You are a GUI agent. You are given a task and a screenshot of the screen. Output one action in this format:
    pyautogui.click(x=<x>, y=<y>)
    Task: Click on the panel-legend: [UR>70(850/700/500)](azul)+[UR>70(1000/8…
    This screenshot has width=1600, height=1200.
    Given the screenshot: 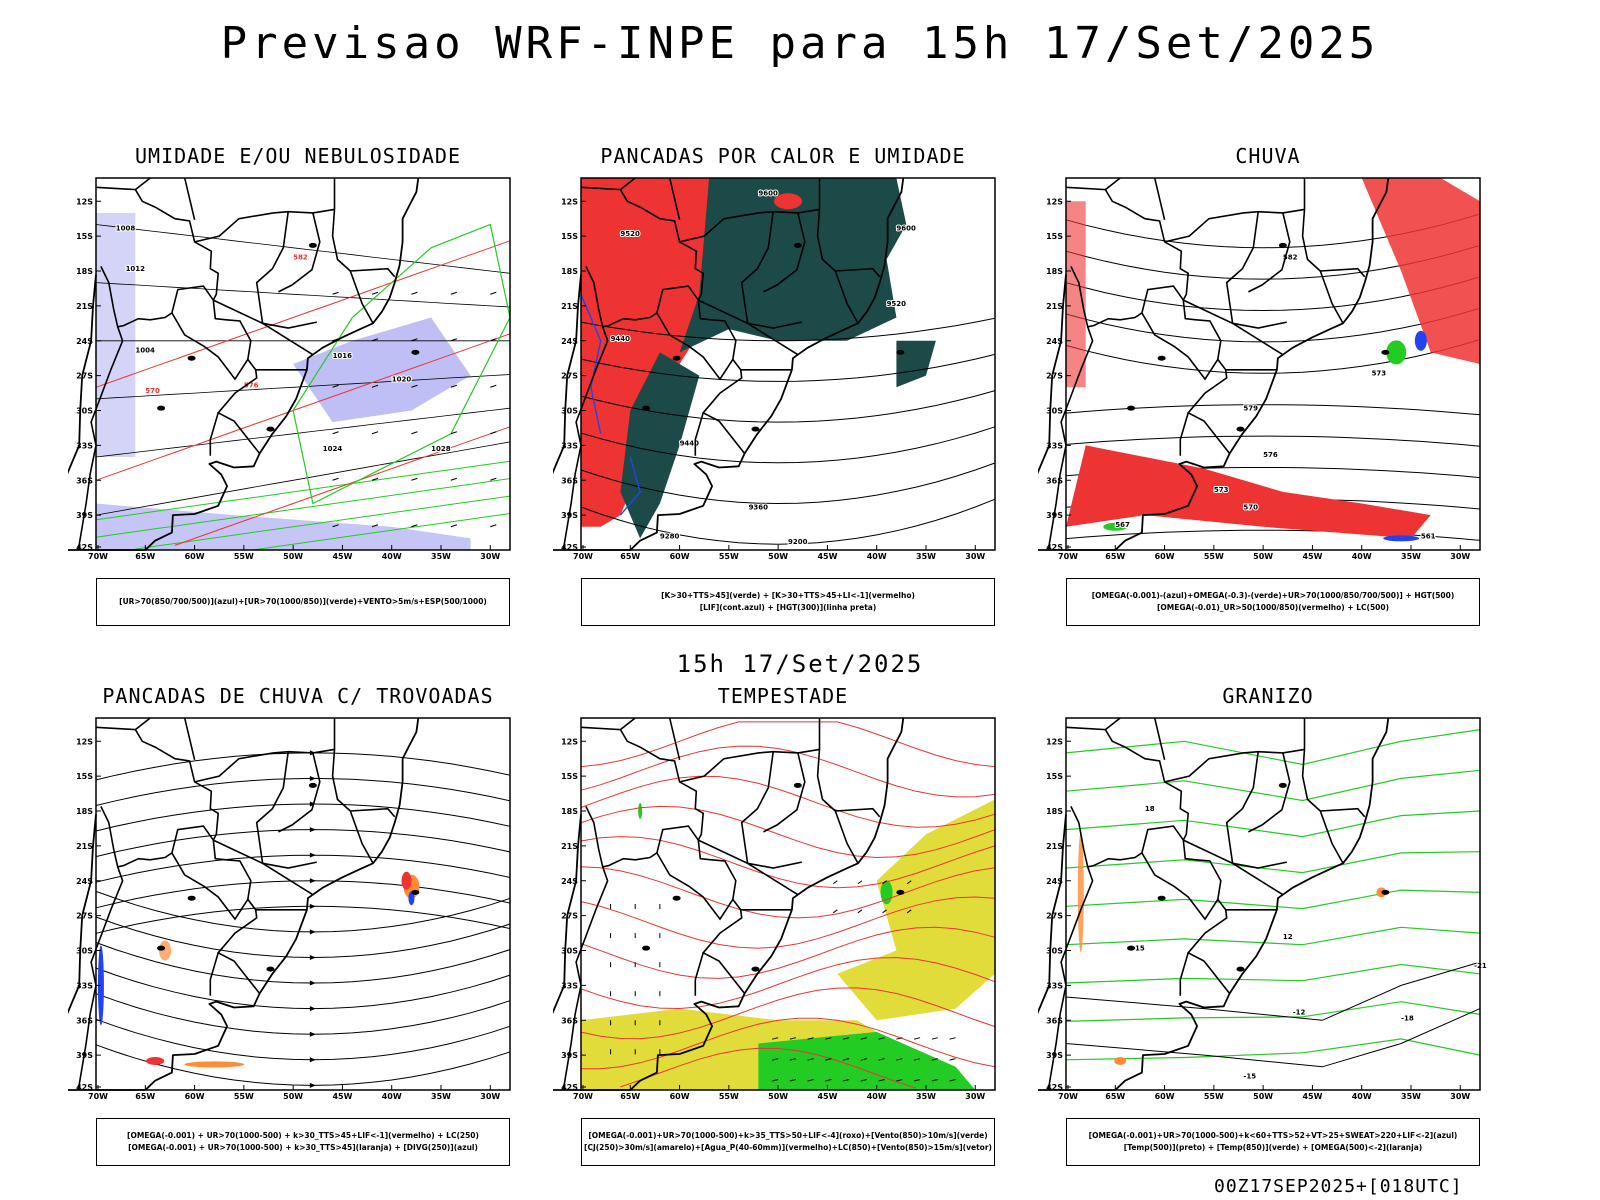 What is the action you would take?
    pyautogui.click(x=303, y=602)
    